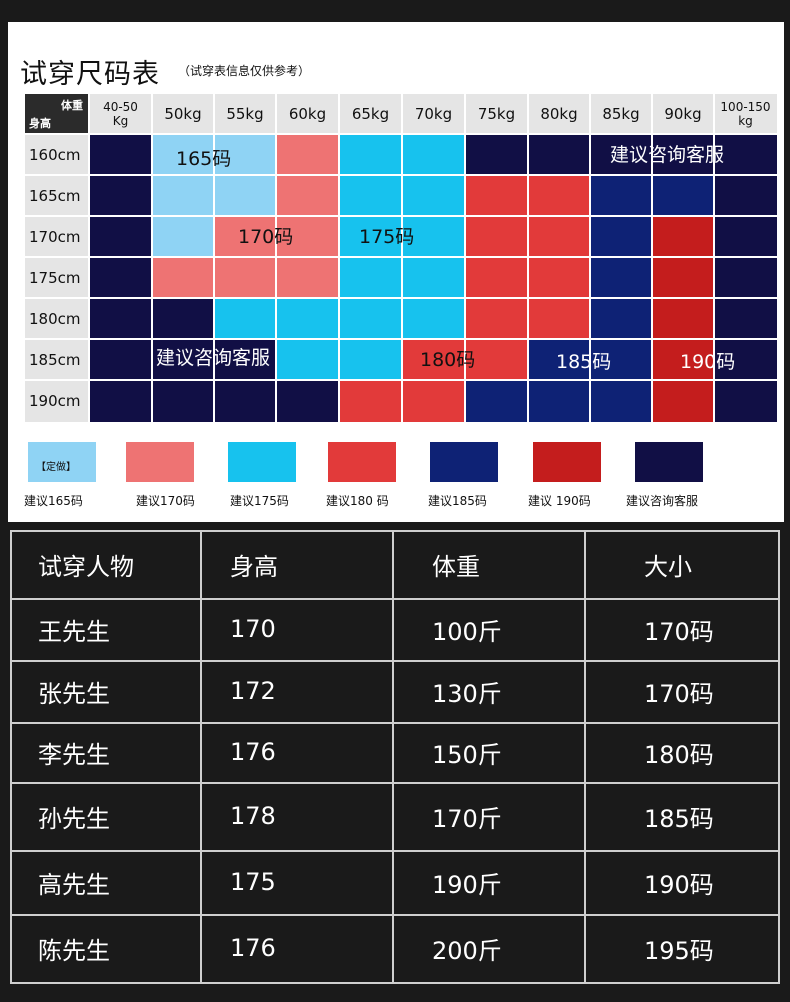 The width and height of the screenshot is (790, 1002). What do you see at coordinates (57, 318) in the screenshot?
I see `height-header: 180cm` at bounding box center [57, 318].